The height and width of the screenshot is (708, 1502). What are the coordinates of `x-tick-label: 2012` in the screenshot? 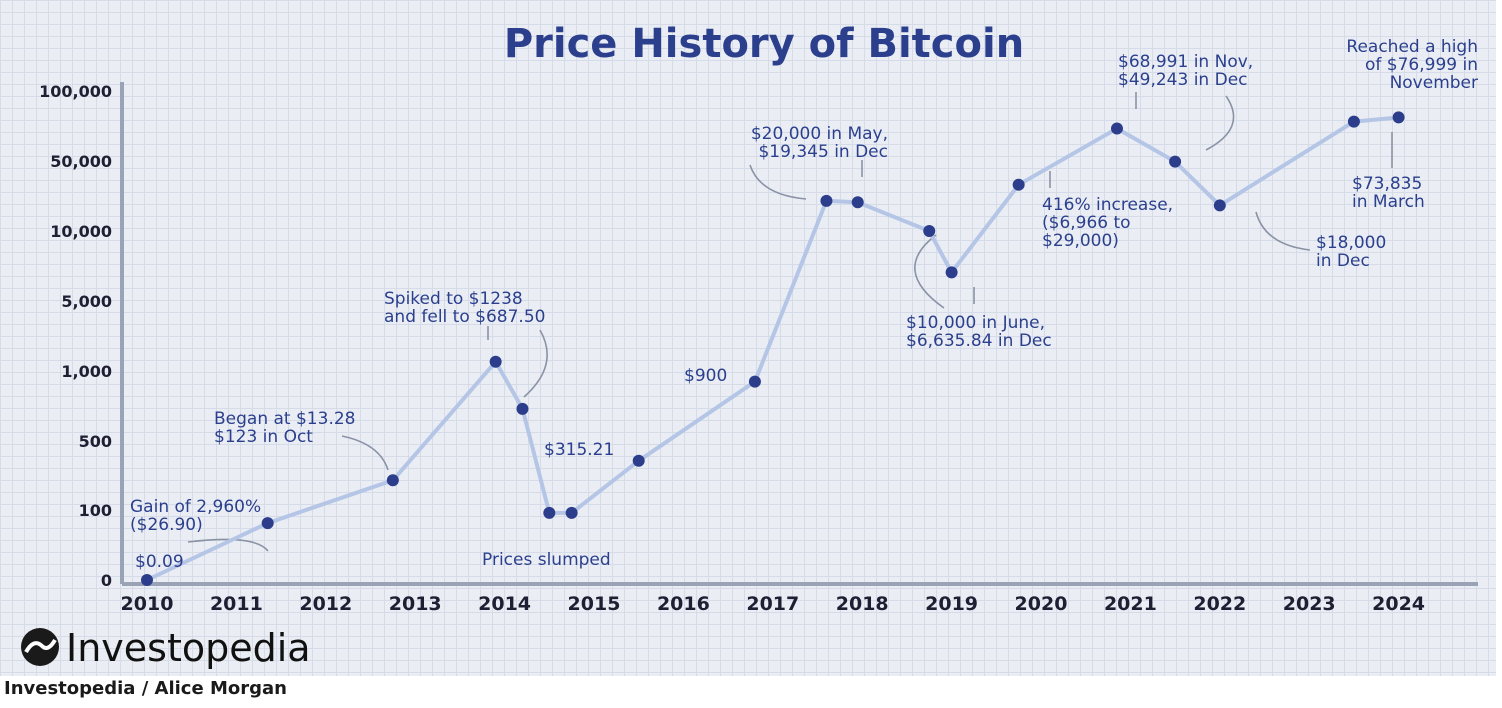 It's located at (325, 604).